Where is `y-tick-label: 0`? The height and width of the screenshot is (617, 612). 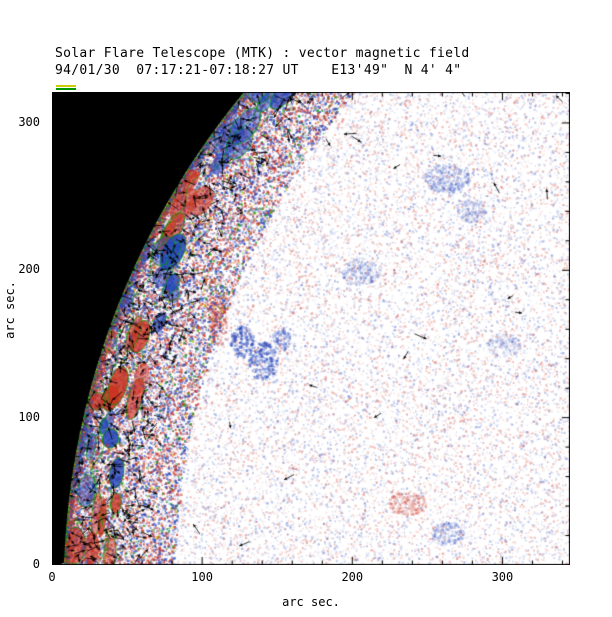 y-tick-label: 0 is located at coordinates (36, 564).